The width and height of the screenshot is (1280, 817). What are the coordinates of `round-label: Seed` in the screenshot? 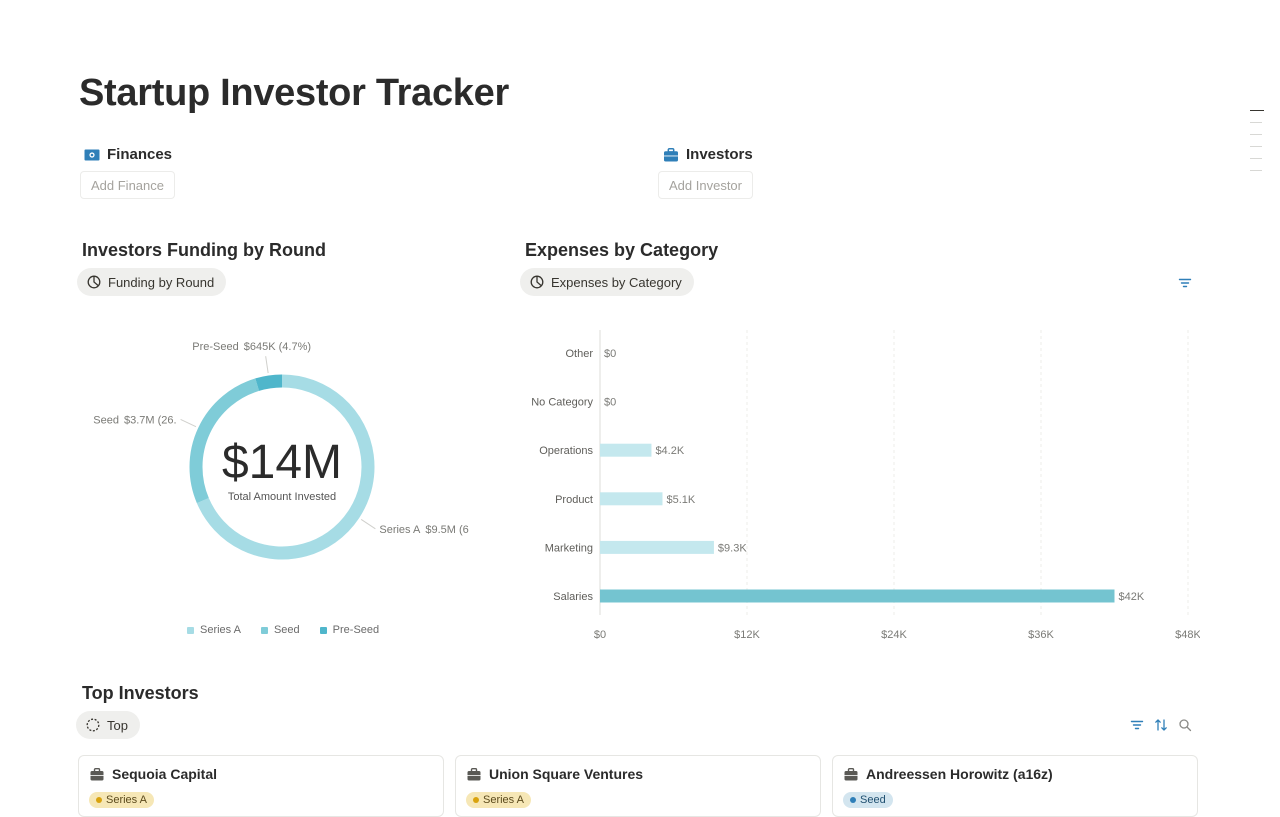 It's located at (873, 800).